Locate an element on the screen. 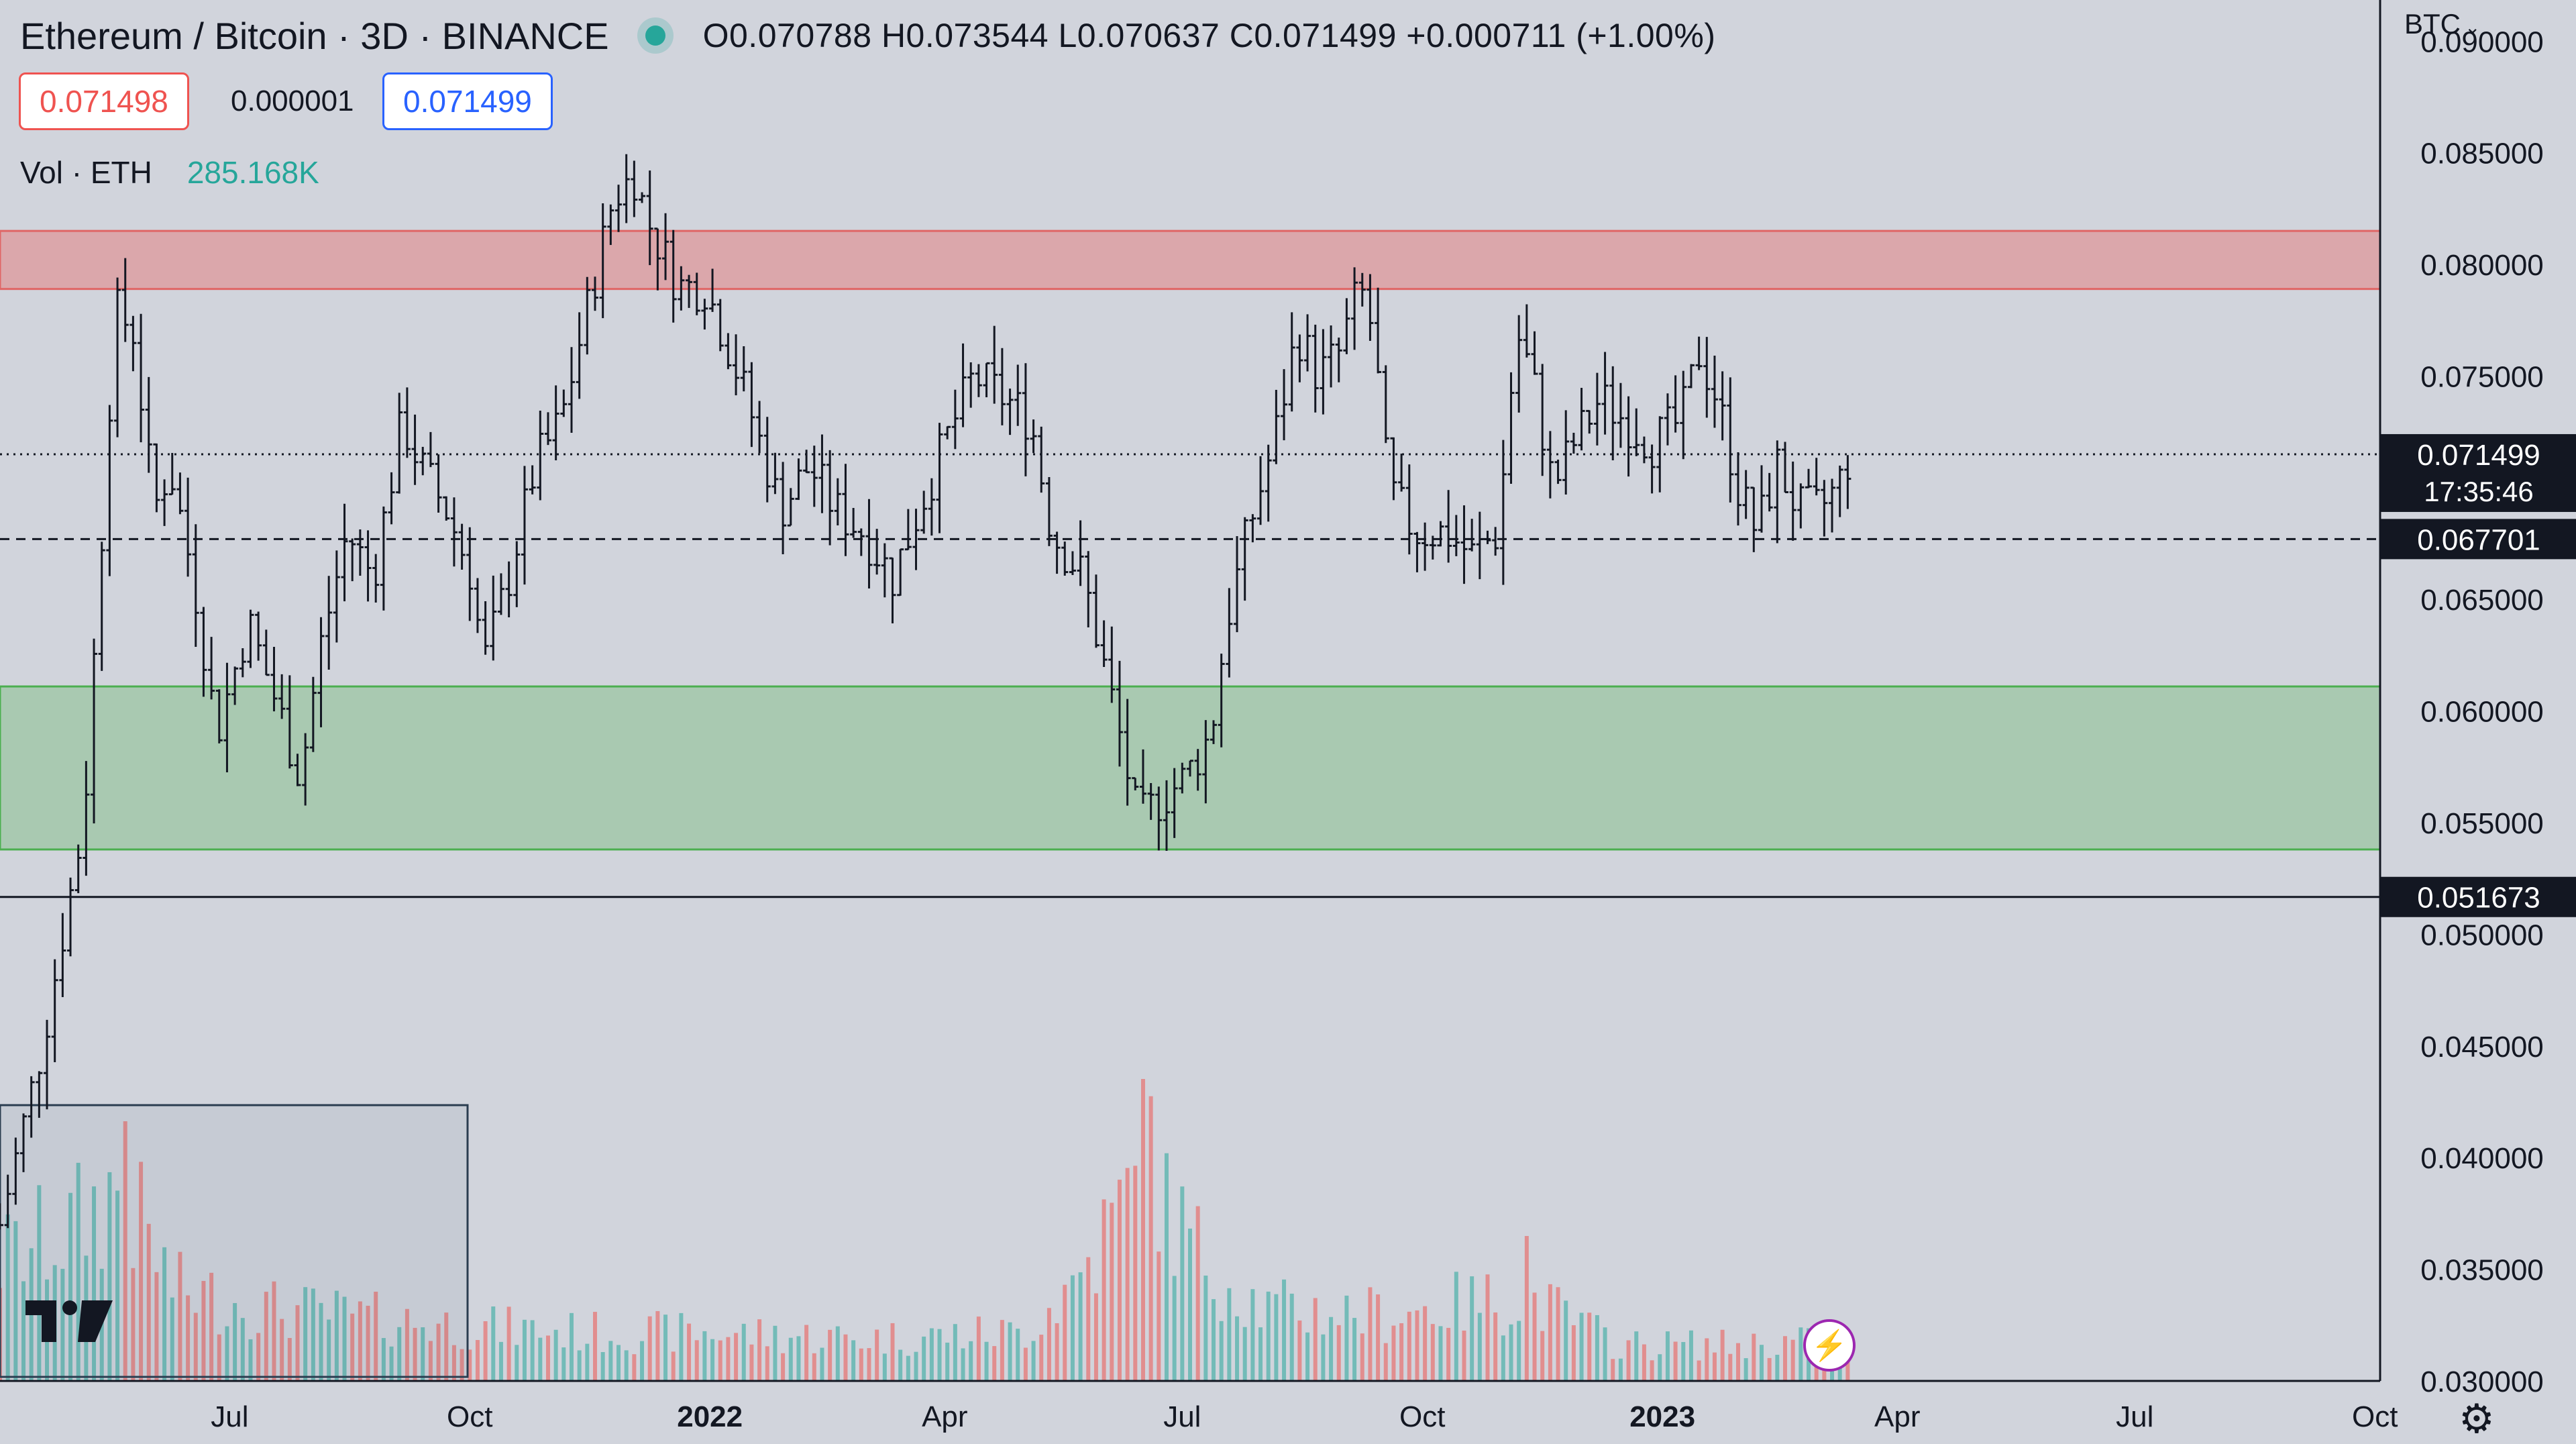 The image size is (2576, 1444). lightning-icon: ⚡ is located at coordinates (1829, 1345).